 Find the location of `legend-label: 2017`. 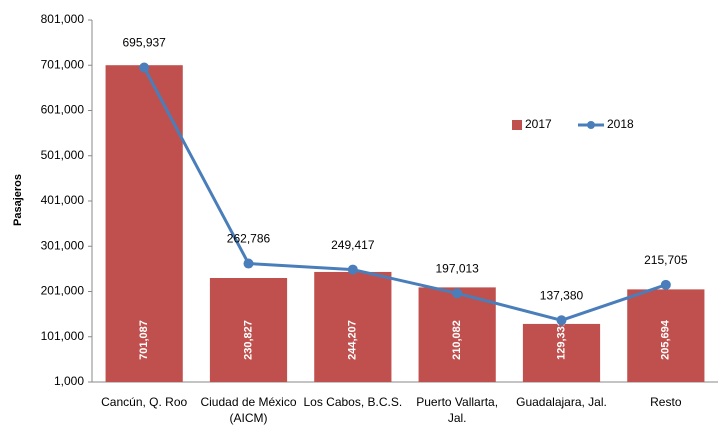

legend-label: 2017 is located at coordinates (538, 124).